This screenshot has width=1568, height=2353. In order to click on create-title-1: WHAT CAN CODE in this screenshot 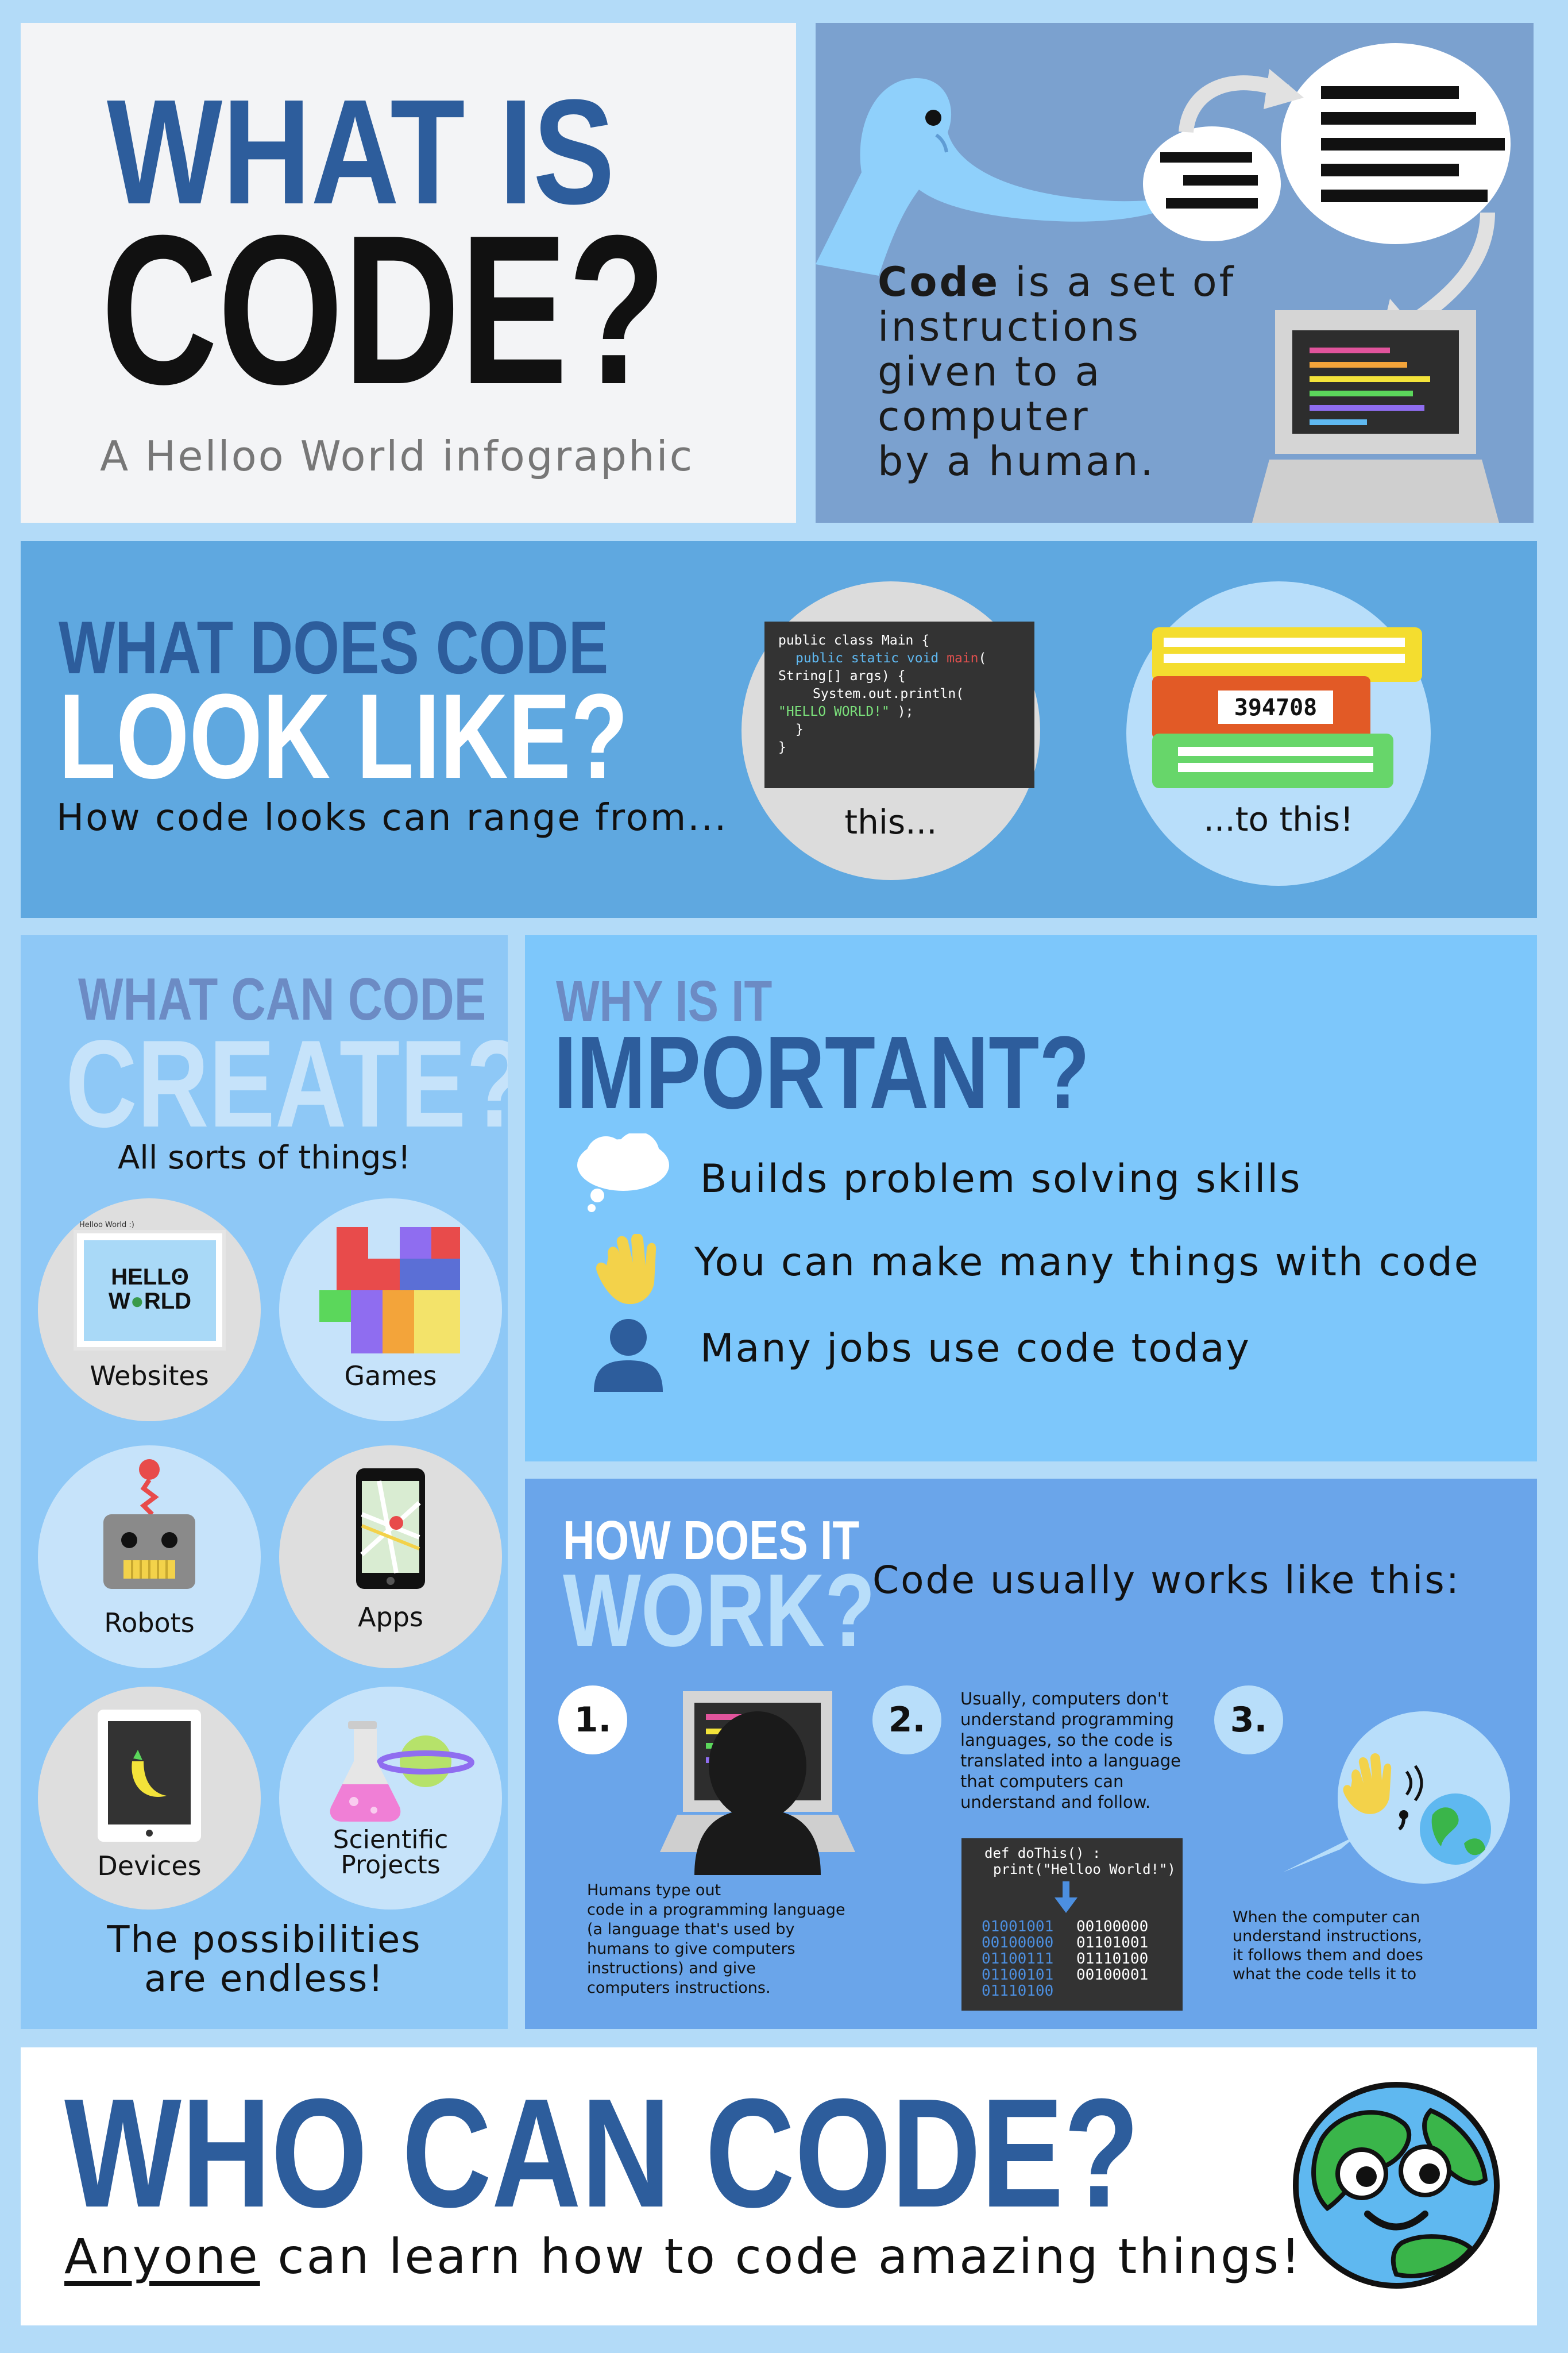, I will do `click(282, 999)`.